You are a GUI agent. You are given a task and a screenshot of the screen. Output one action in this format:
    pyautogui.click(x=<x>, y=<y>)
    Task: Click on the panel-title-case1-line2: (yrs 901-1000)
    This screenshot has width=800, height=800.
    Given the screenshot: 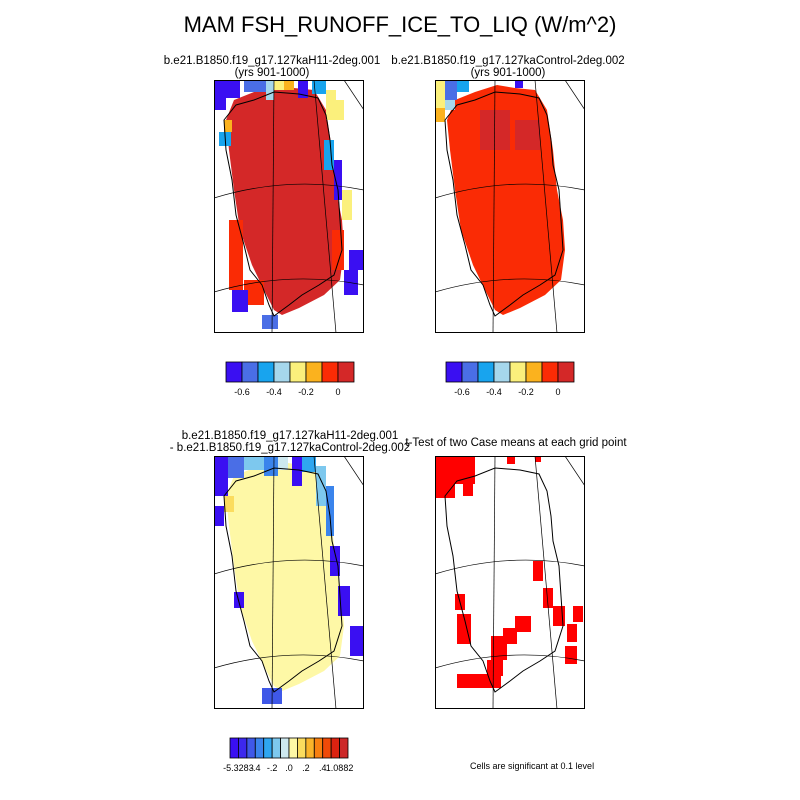 What is the action you would take?
    pyautogui.click(x=272, y=73)
    